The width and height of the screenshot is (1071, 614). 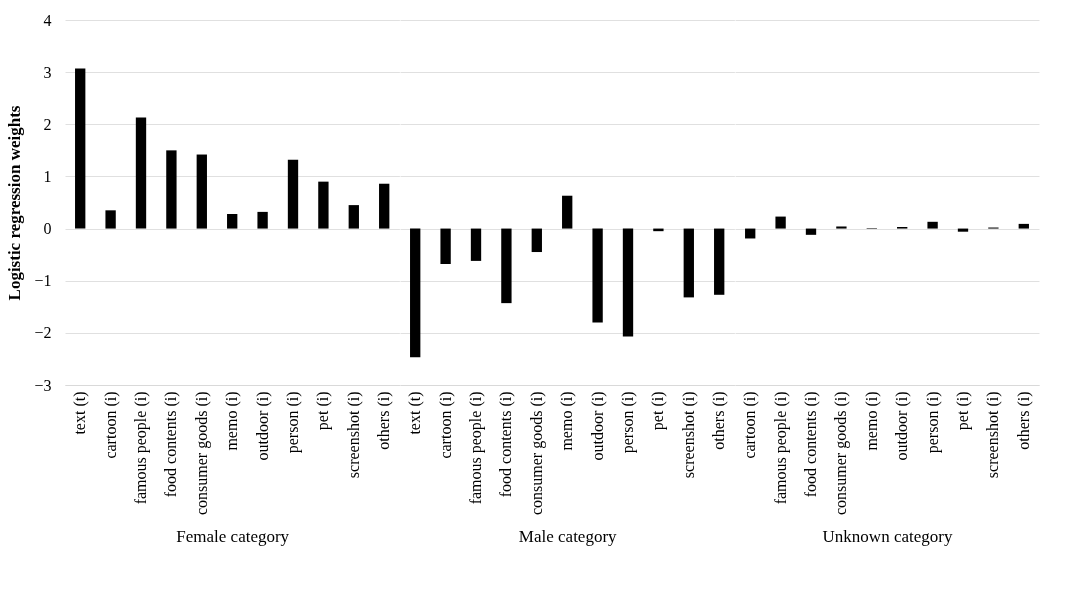 What do you see at coordinates (15, 203) in the screenshot?
I see `y-axis-title: Logistic regression weights` at bounding box center [15, 203].